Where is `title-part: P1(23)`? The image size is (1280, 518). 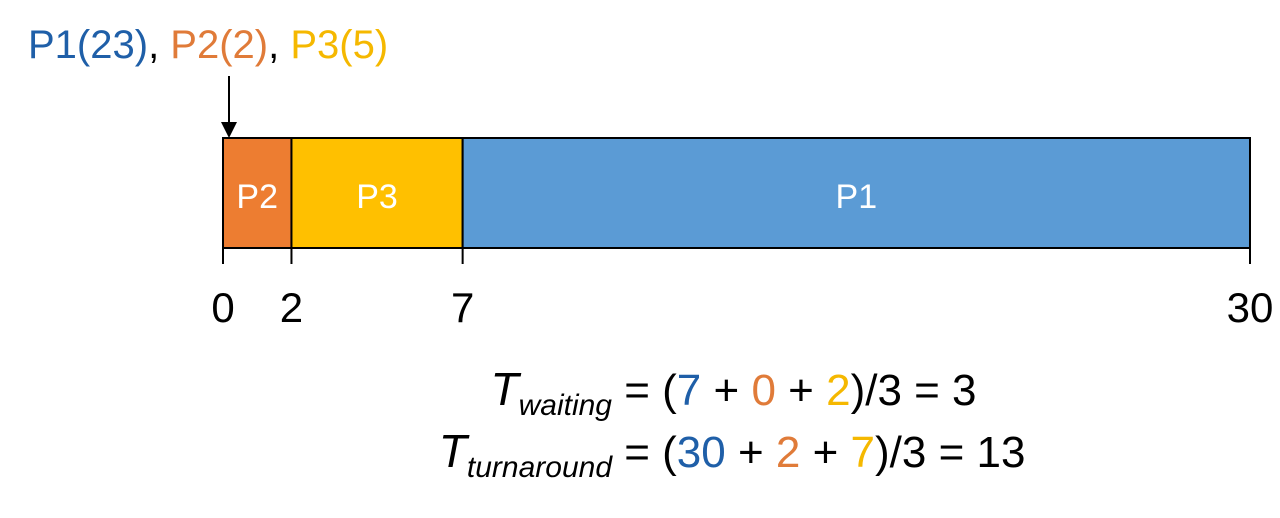 title-part: P1(23) is located at coordinates (88, 45).